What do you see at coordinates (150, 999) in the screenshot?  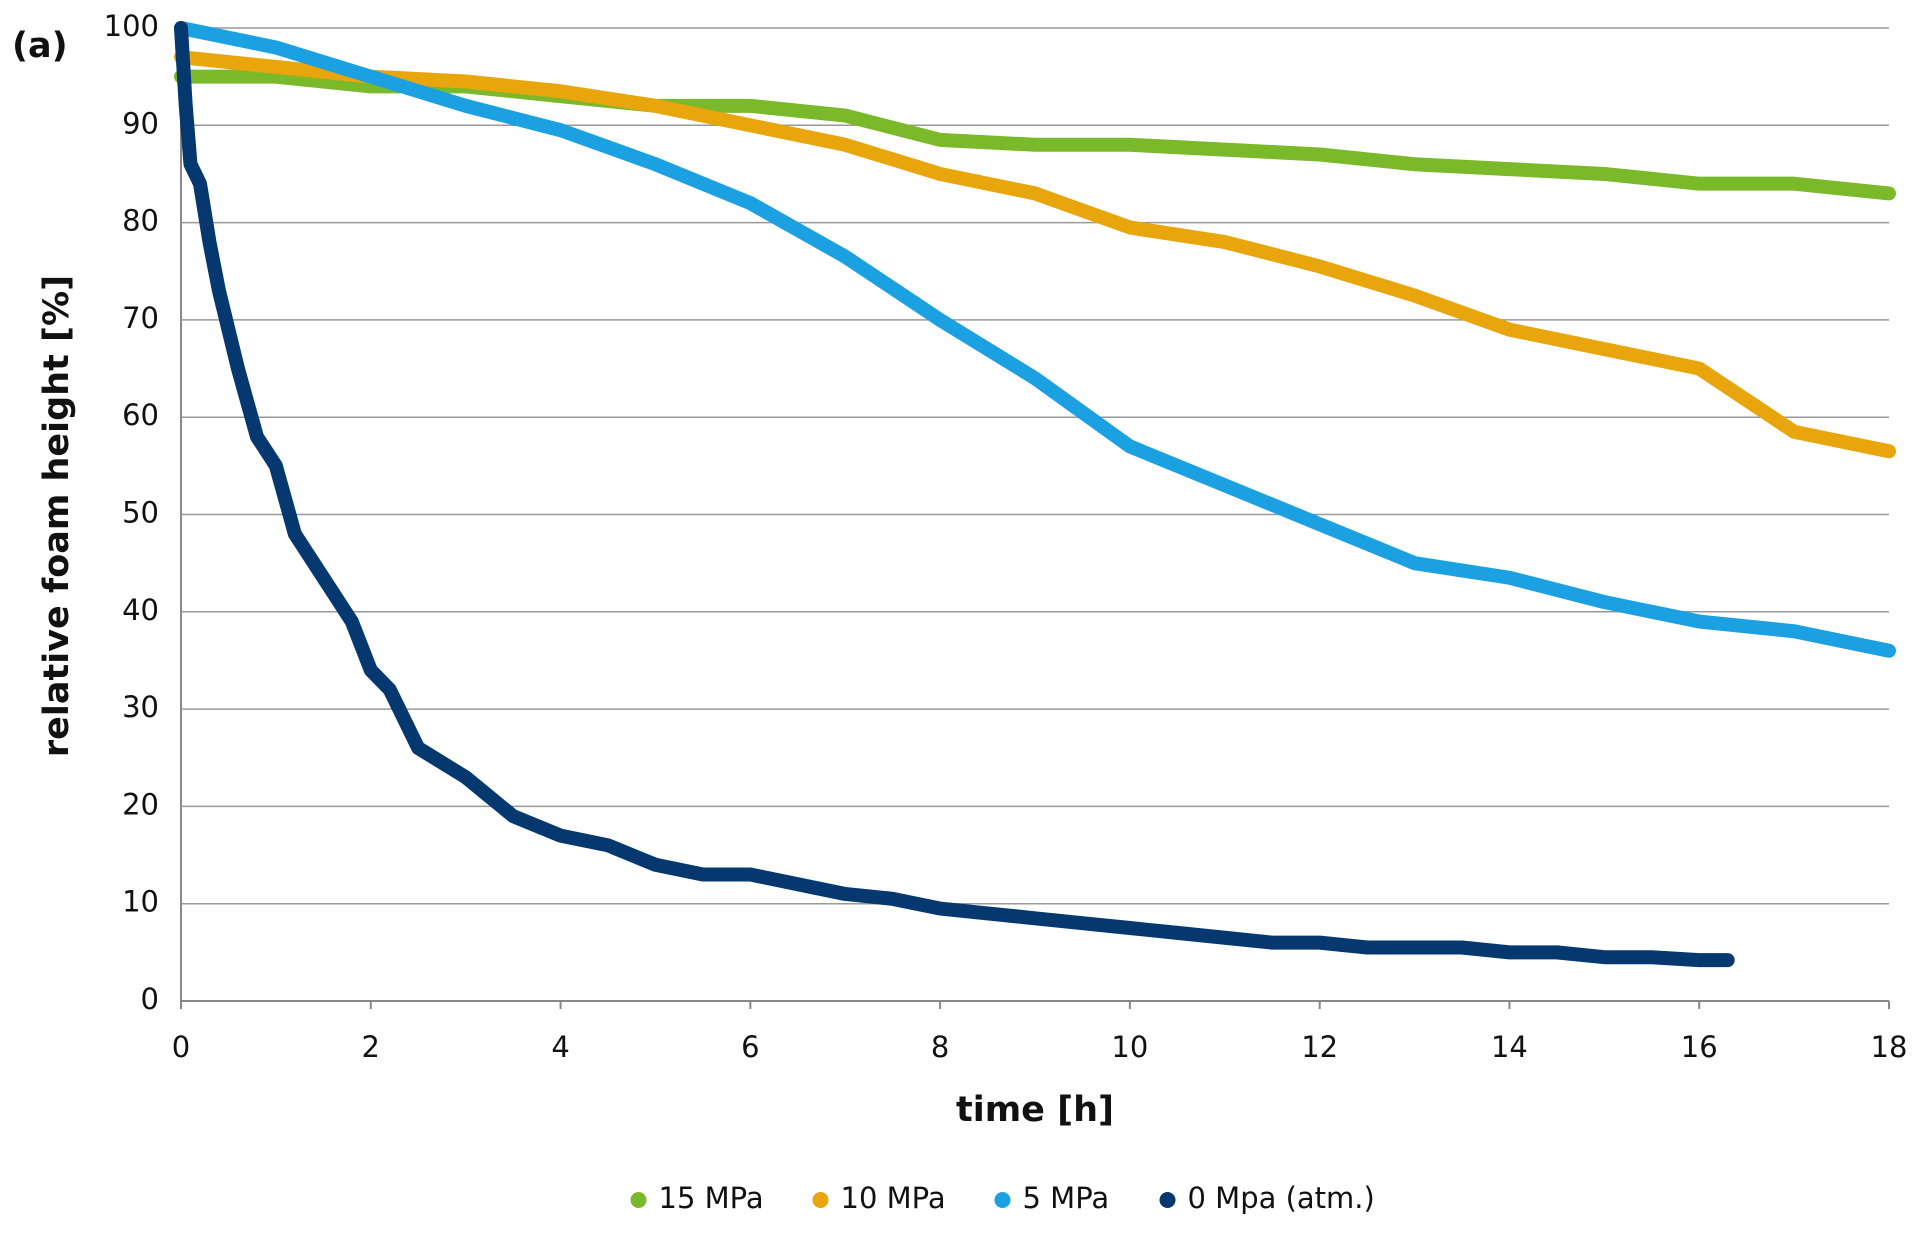 I see `y-tick-label: 0` at bounding box center [150, 999].